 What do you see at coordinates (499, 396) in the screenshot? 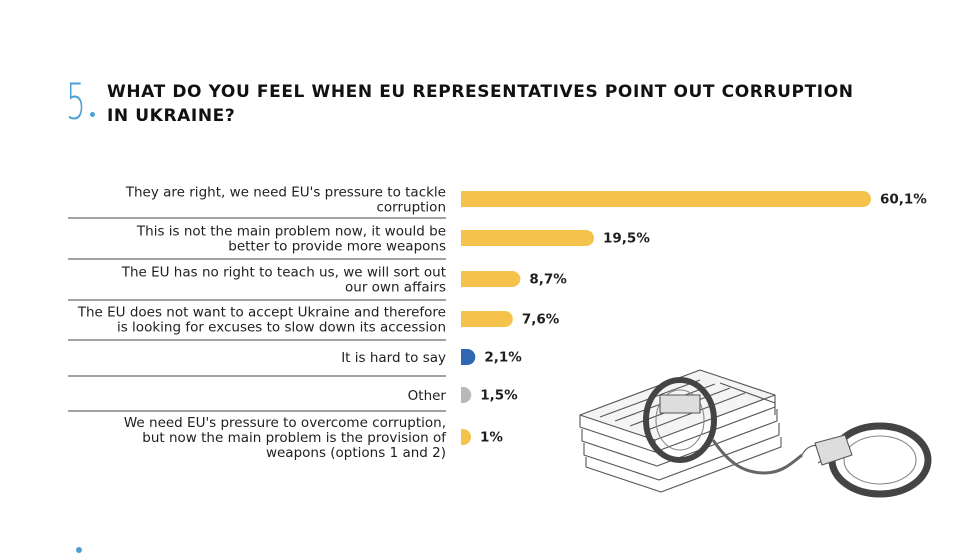
I see `value-label: 1,5%` at bounding box center [499, 396].